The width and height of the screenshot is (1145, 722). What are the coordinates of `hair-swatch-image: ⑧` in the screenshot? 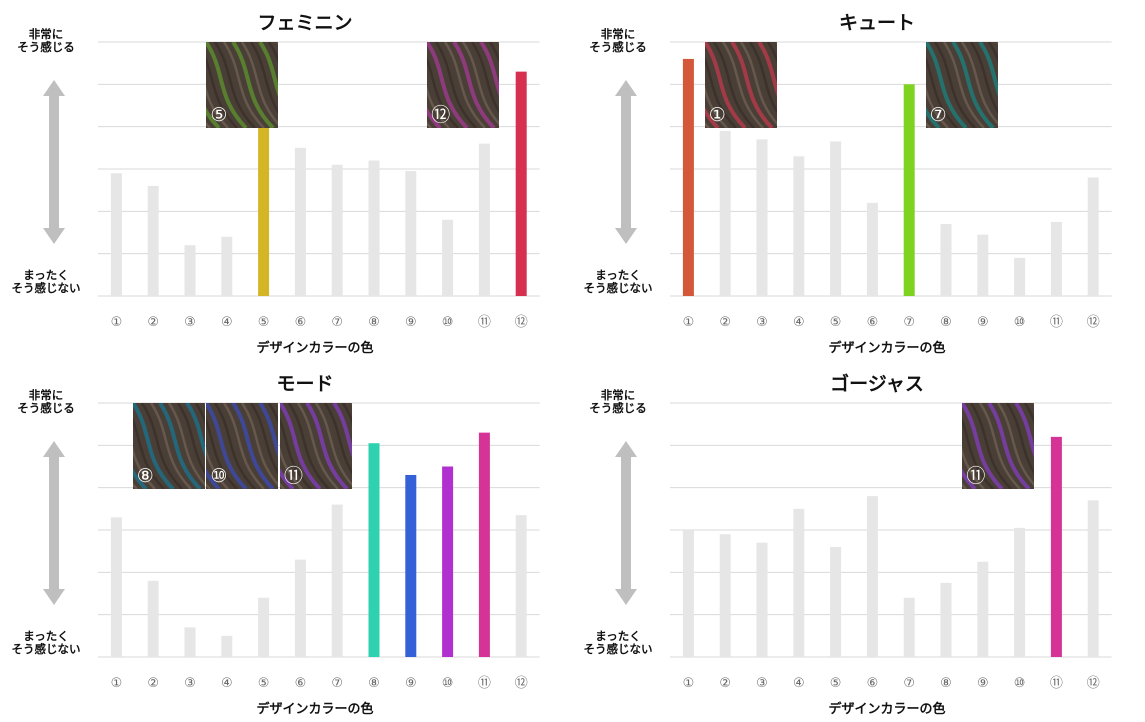 It's located at (168, 446).